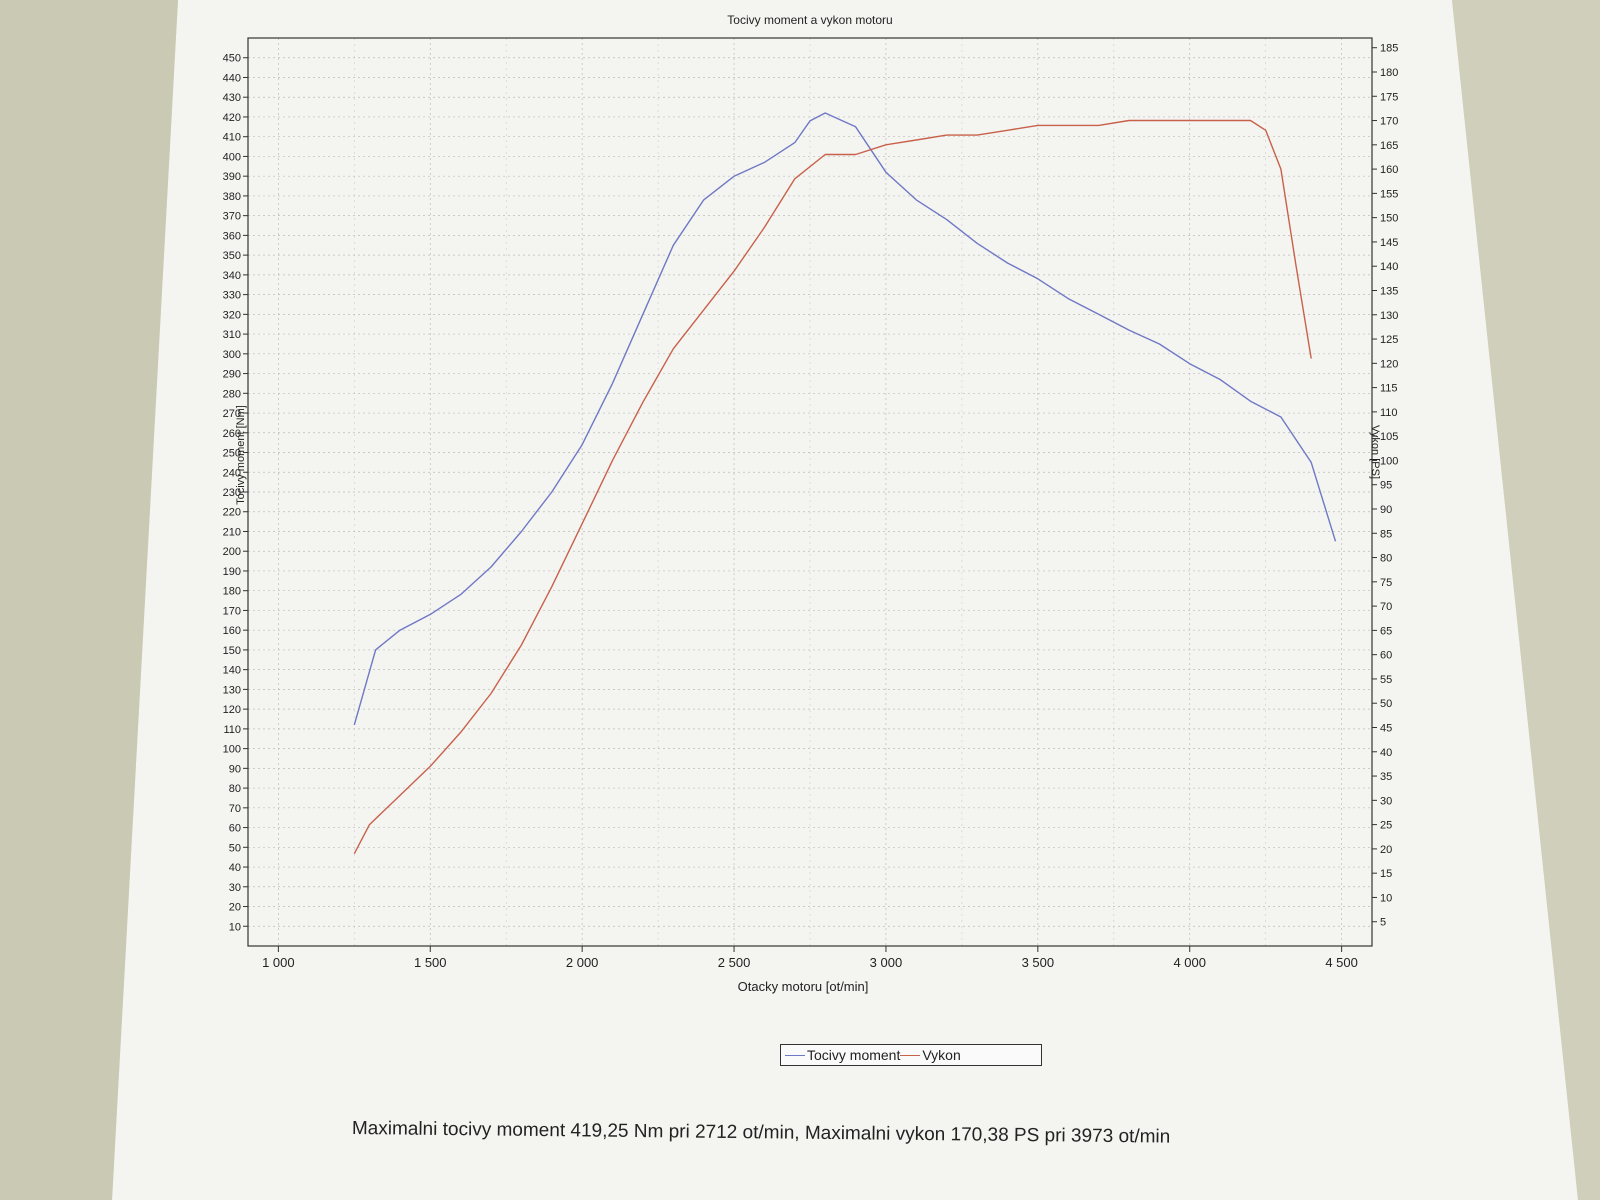 The image size is (1600, 1200). What do you see at coordinates (1386, 486) in the screenshot?
I see `y-right-tick-label: 95` at bounding box center [1386, 486].